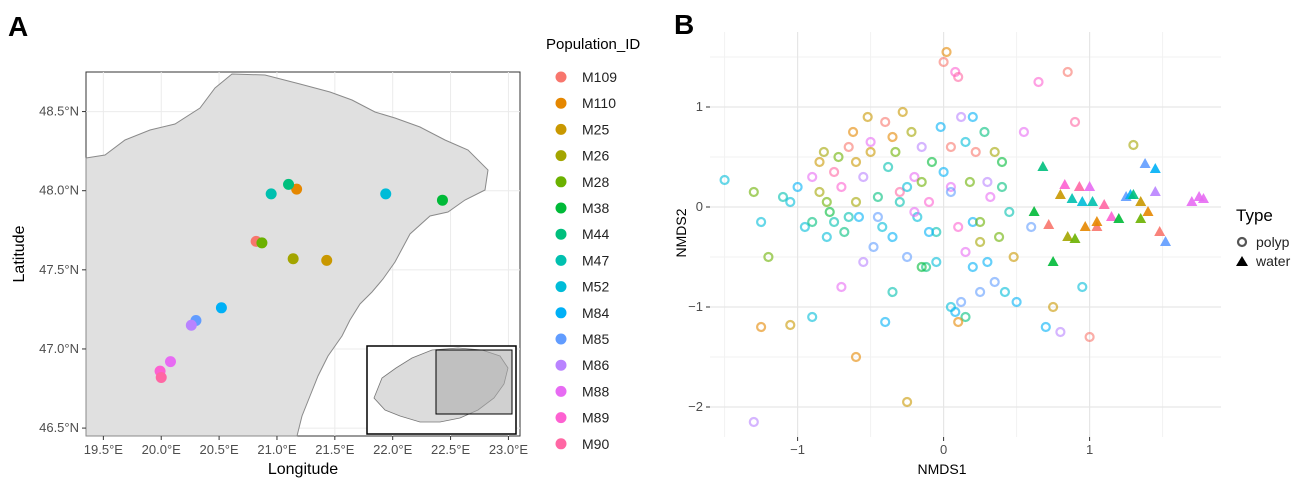 The height and width of the screenshot is (479, 1309). Describe the element at coordinates (191, 325) in the screenshot. I see `population-point-m86` at that location.